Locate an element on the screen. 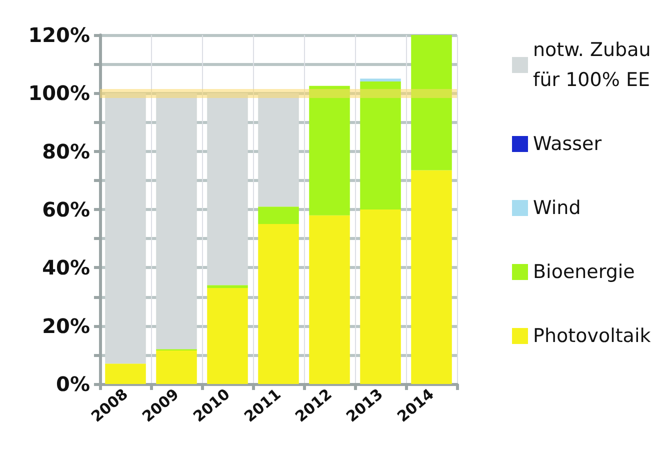 The height and width of the screenshot is (453, 672). y-tick-label: 40% is located at coordinates (66, 268).